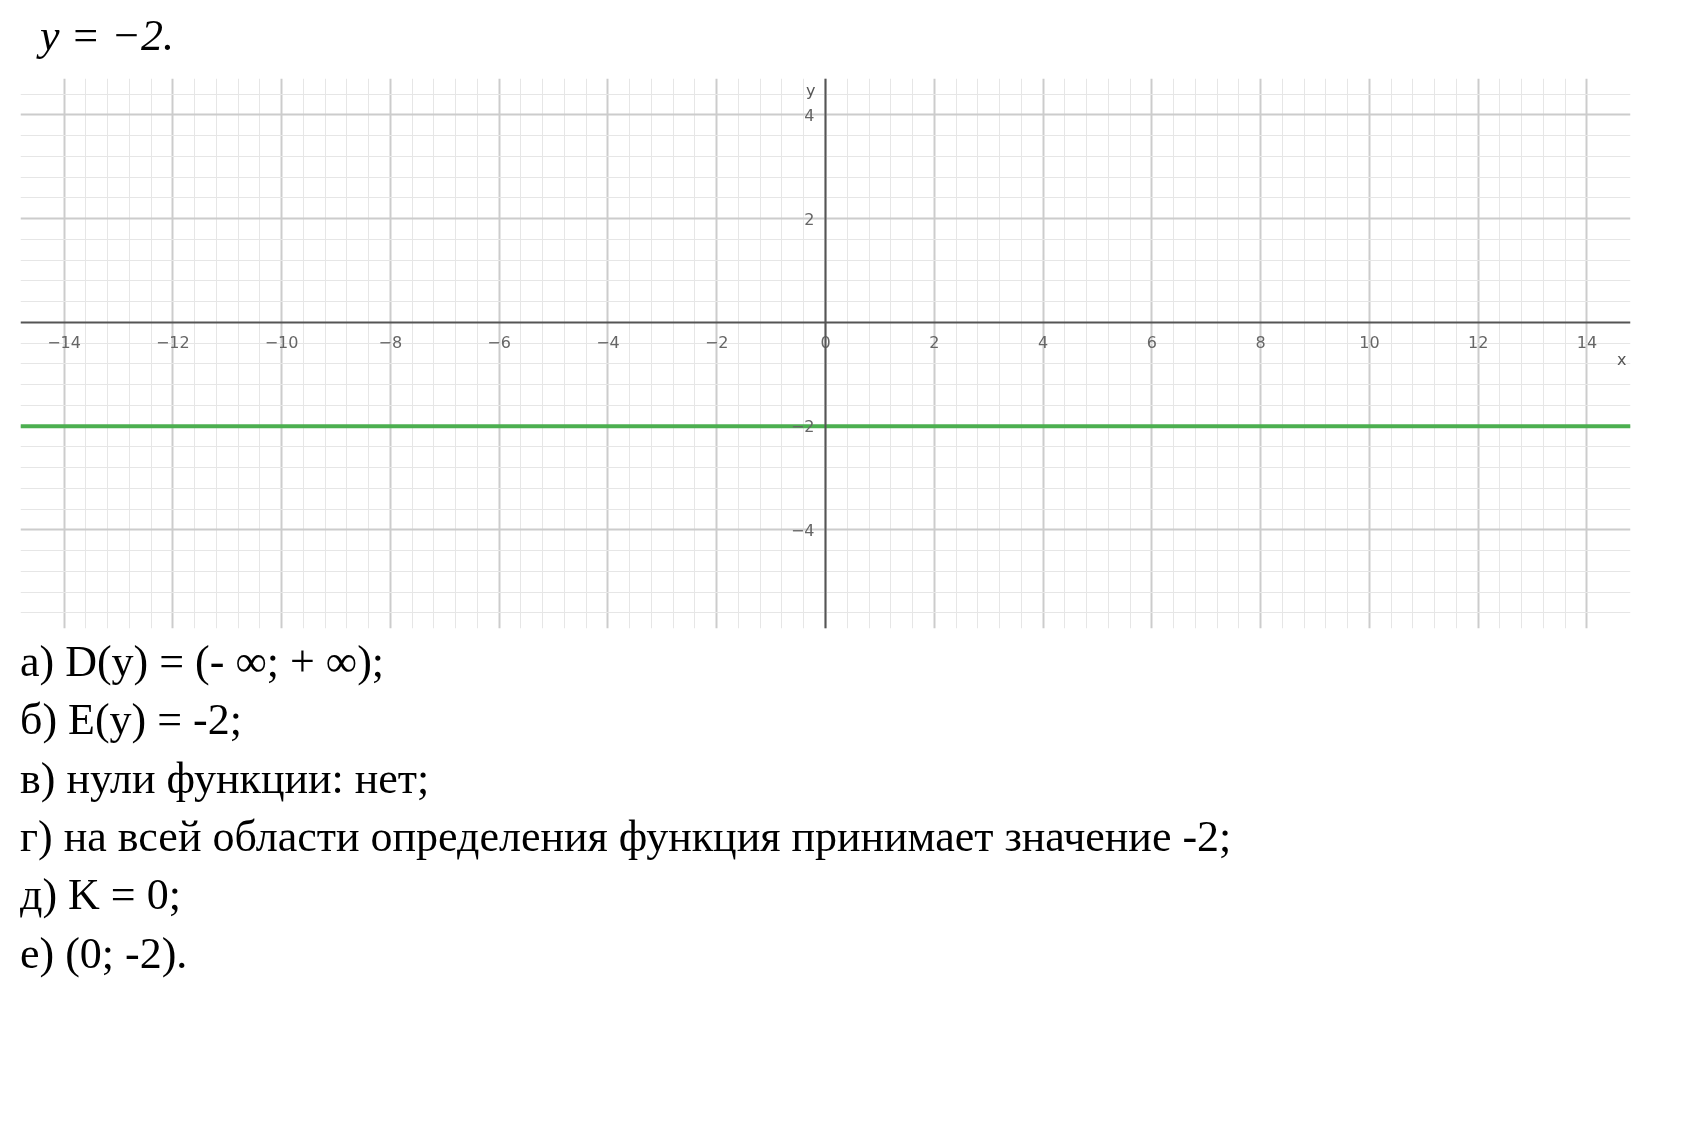  Describe the element at coordinates (104, 953) in the screenshot. I see `text: е) (0; -2).` at that location.